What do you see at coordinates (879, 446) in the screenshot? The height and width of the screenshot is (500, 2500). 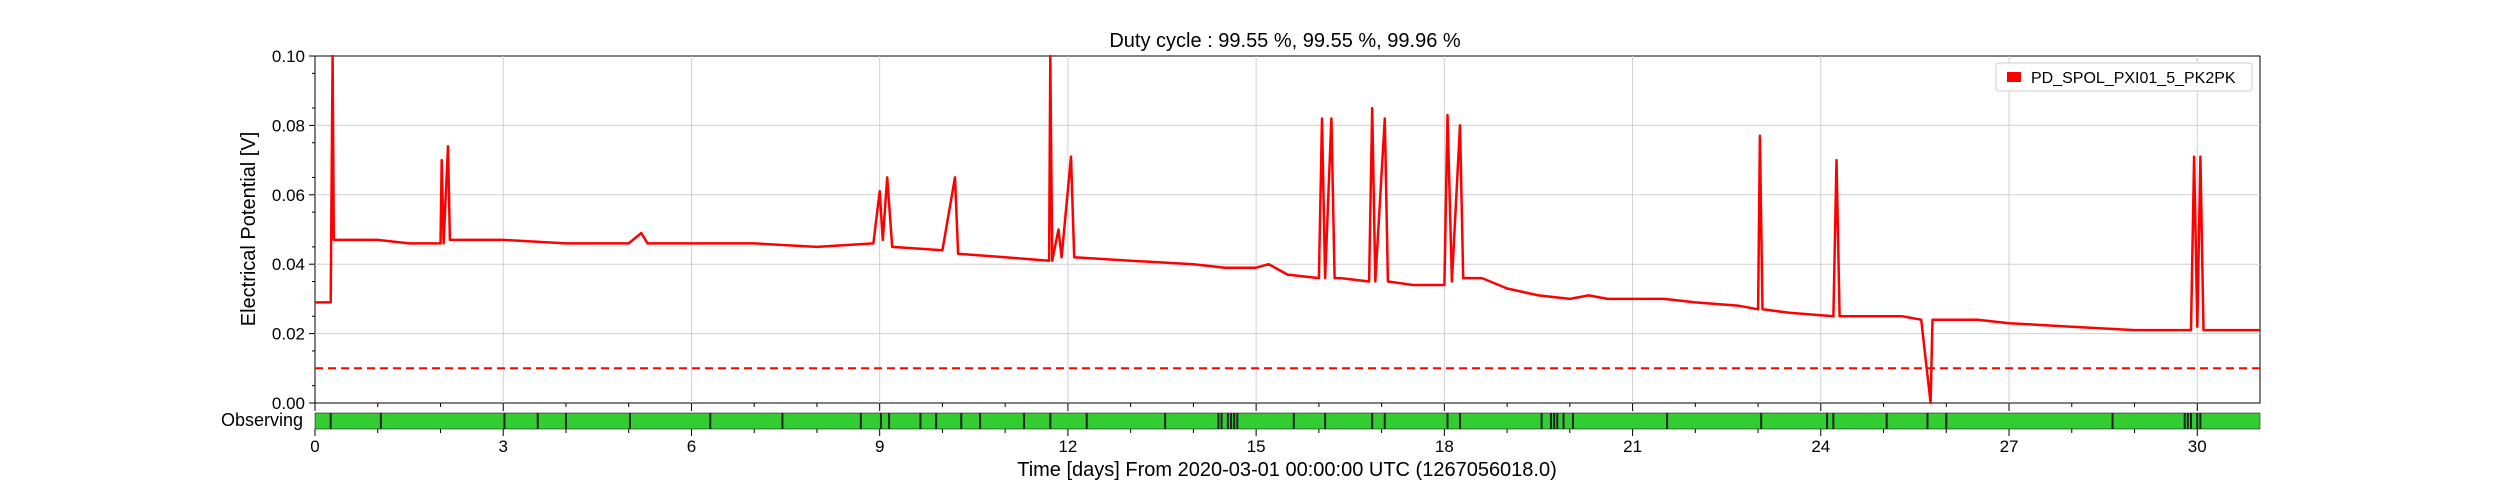 I see `x-tick-label: 9` at bounding box center [879, 446].